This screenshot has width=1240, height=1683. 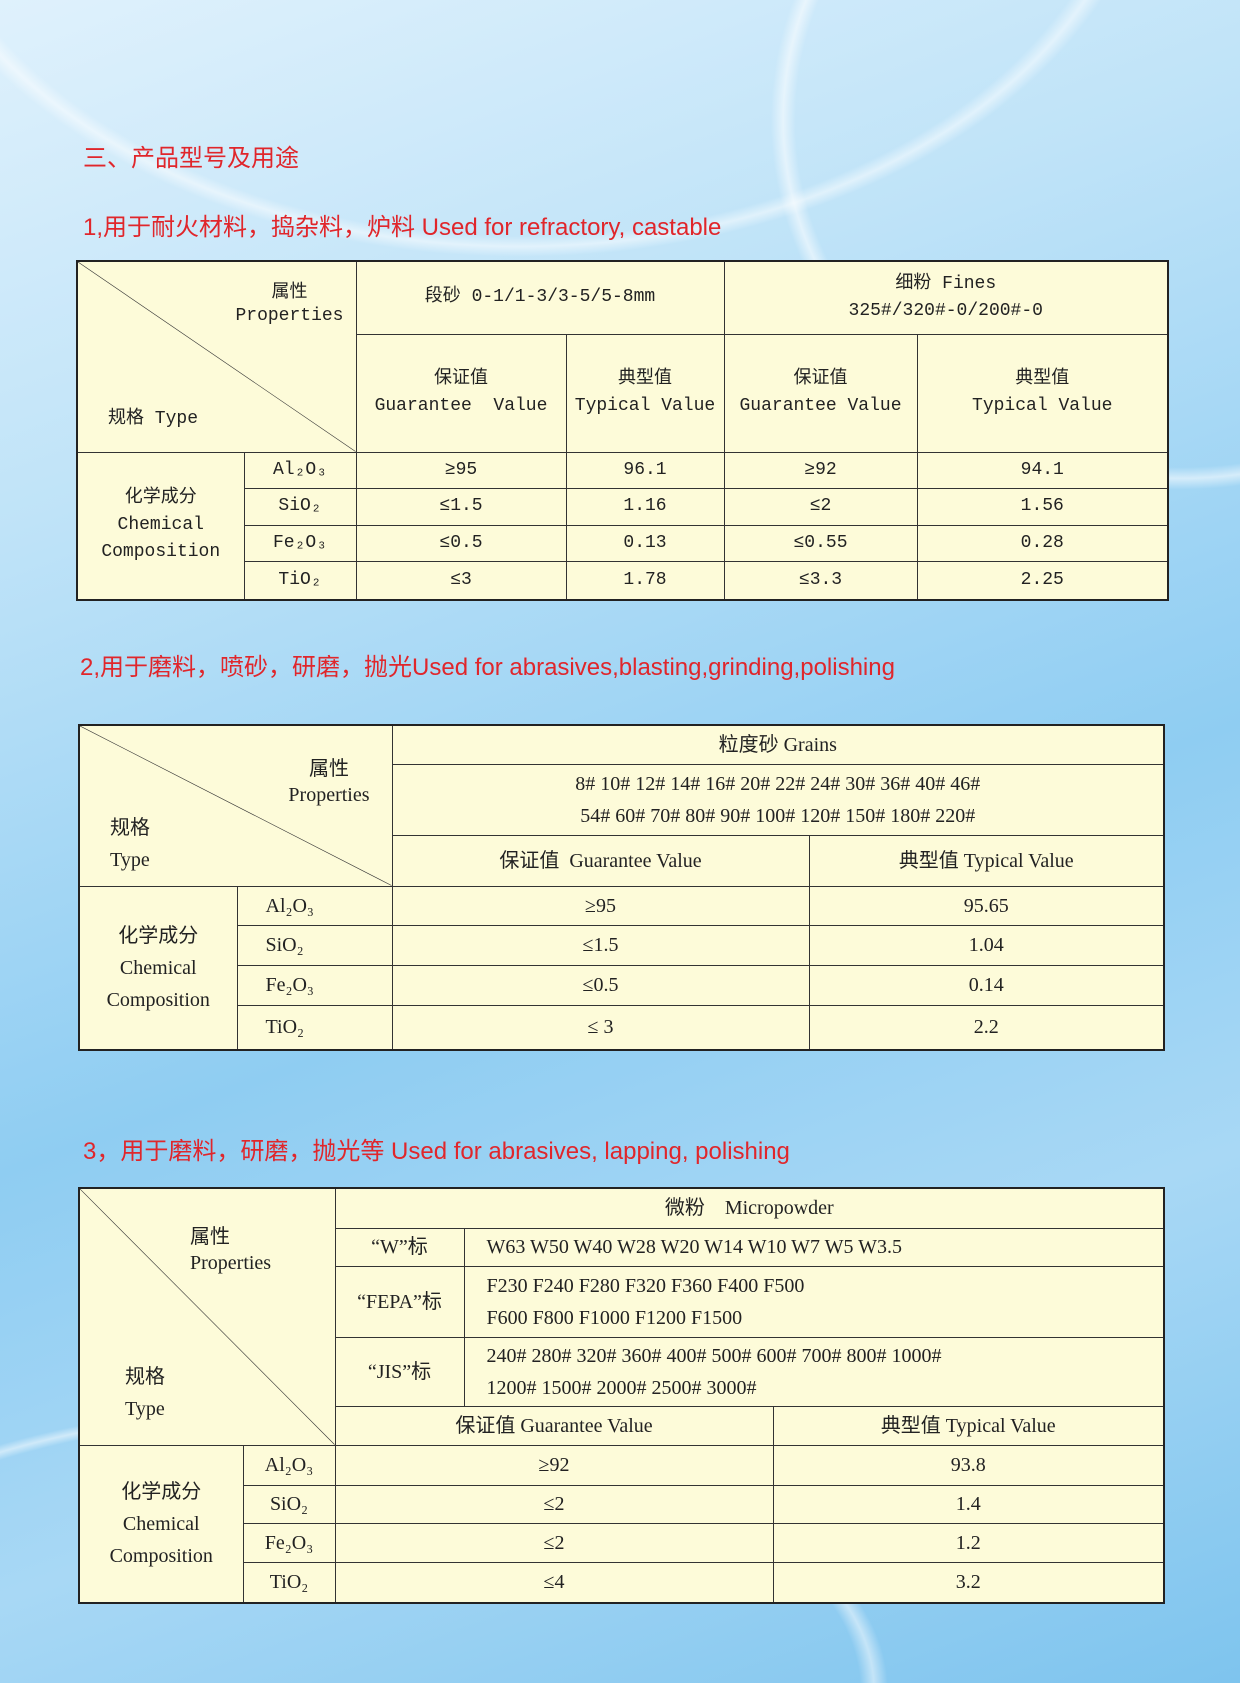 I want to click on properties-cn: 属性, so click(x=289, y=293).